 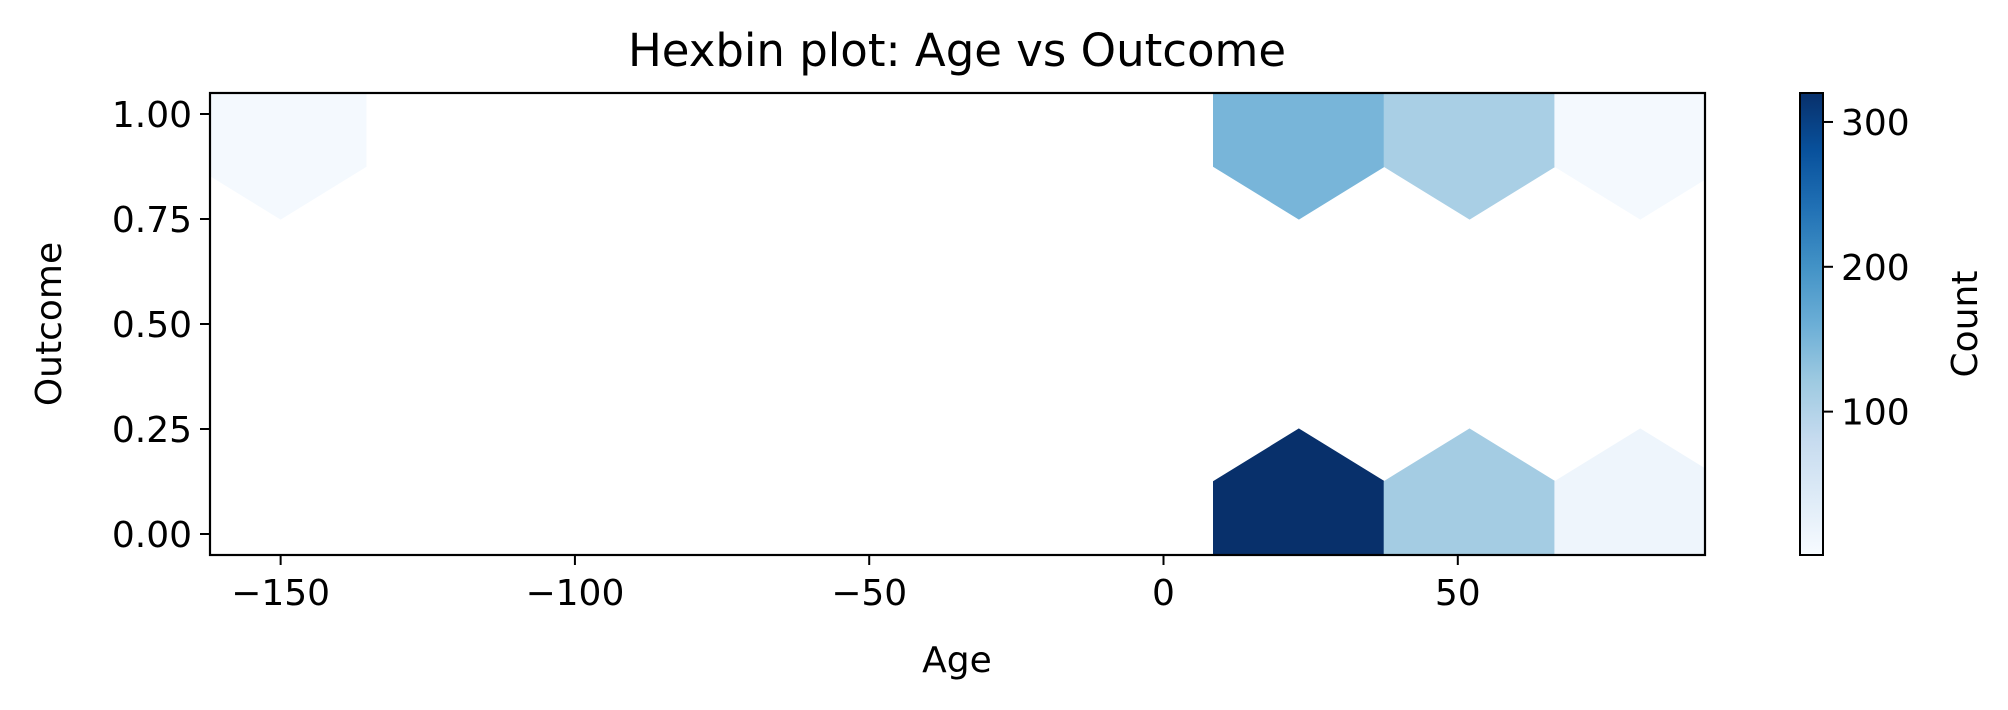 I want to click on x-tick-label: −150, so click(x=280, y=593).